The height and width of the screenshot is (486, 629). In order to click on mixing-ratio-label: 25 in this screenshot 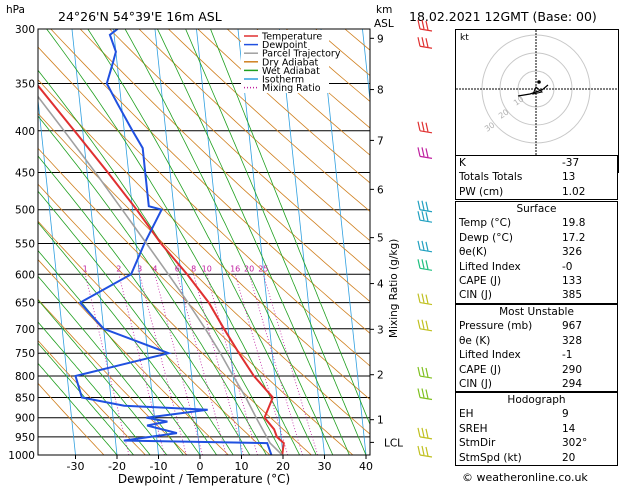, I will do `click(263, 268)`.